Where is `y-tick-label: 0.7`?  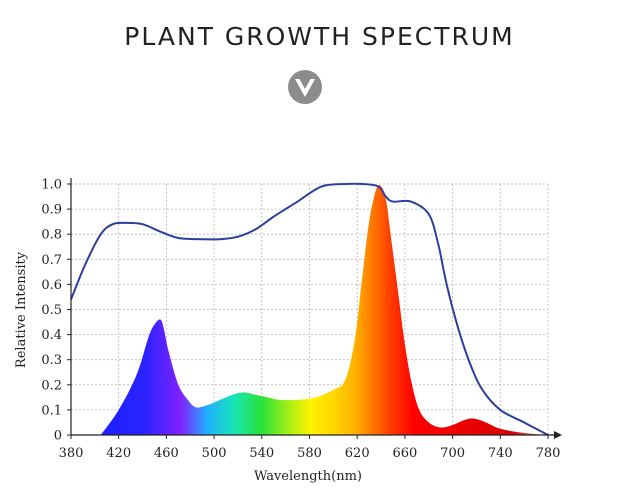 y-tick-label: 0.7 is located at coordinates (51, 260).